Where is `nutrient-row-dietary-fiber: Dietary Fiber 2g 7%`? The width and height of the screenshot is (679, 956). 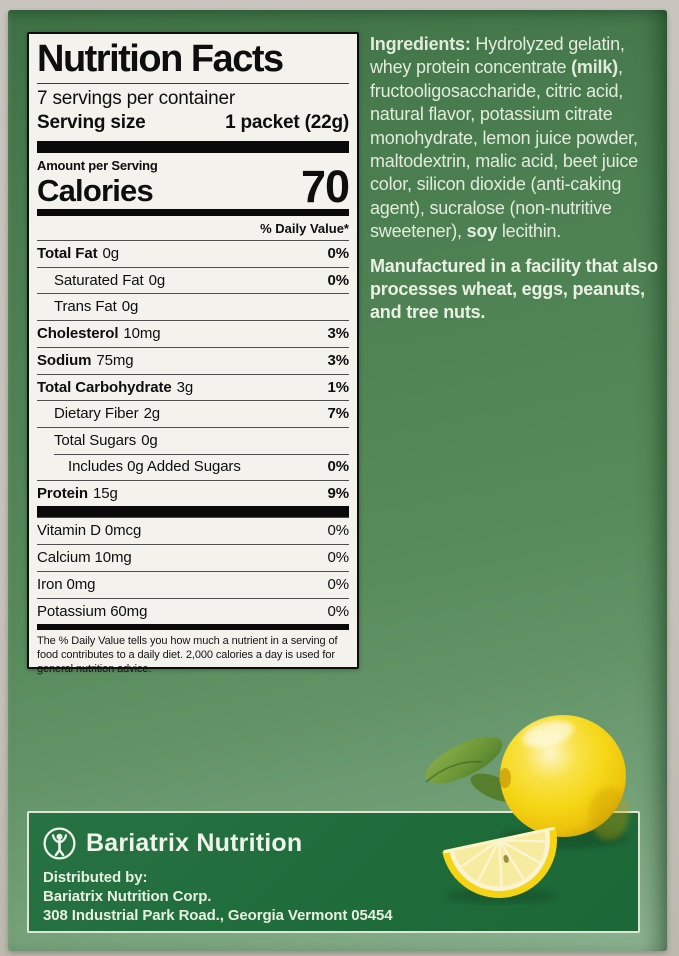
nutrient-row-dietary-fiber: Dietary Fiber 2g 7% is located at coordinates (193, 413).